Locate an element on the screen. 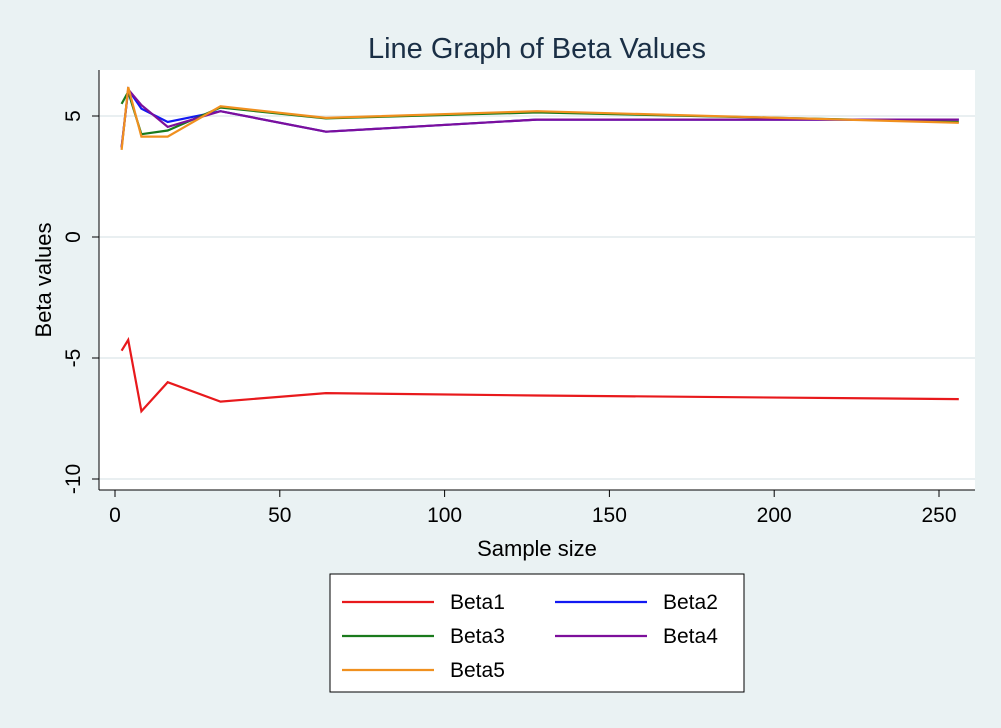  x-tick-label: 50 is located at coordinates (279, 515).